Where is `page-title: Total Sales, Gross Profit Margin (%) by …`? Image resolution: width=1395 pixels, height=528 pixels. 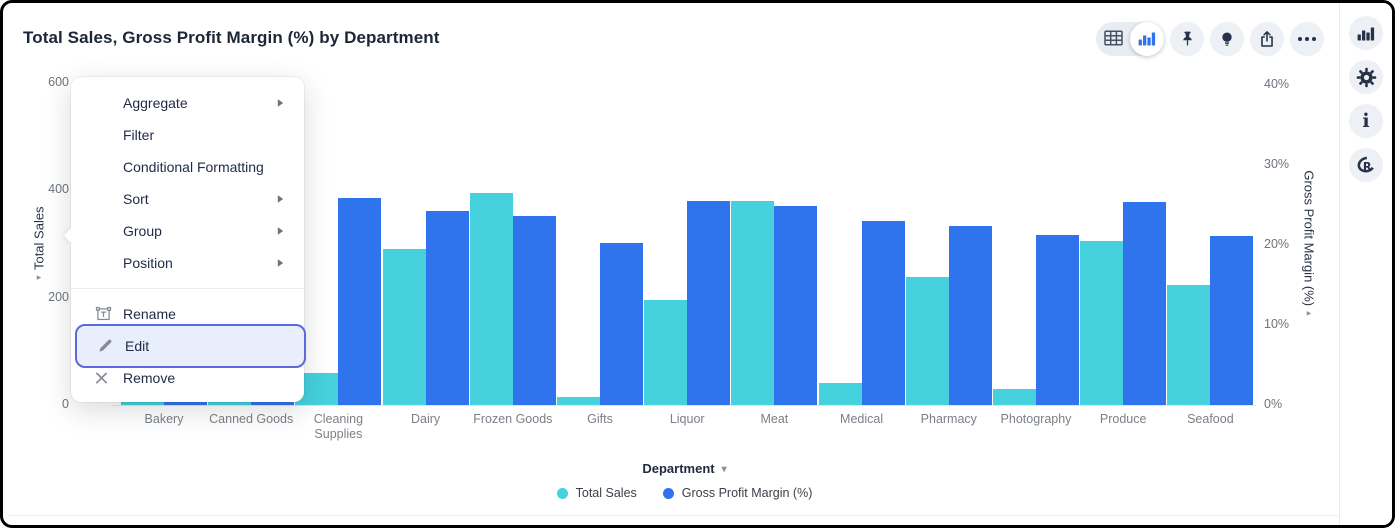
page-title: Total Sales, Gross Profit Margin (%) by … is located at coordinates (231, 37).